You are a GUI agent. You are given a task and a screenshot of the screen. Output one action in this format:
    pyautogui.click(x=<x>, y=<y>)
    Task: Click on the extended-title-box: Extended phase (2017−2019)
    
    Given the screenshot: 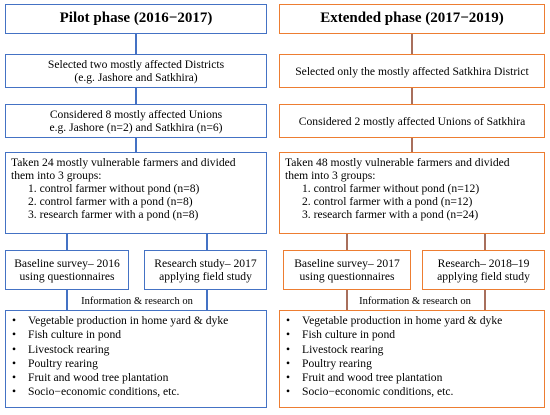 What is the action you would take?
    pyautogui.click(x=412, y=19)
    